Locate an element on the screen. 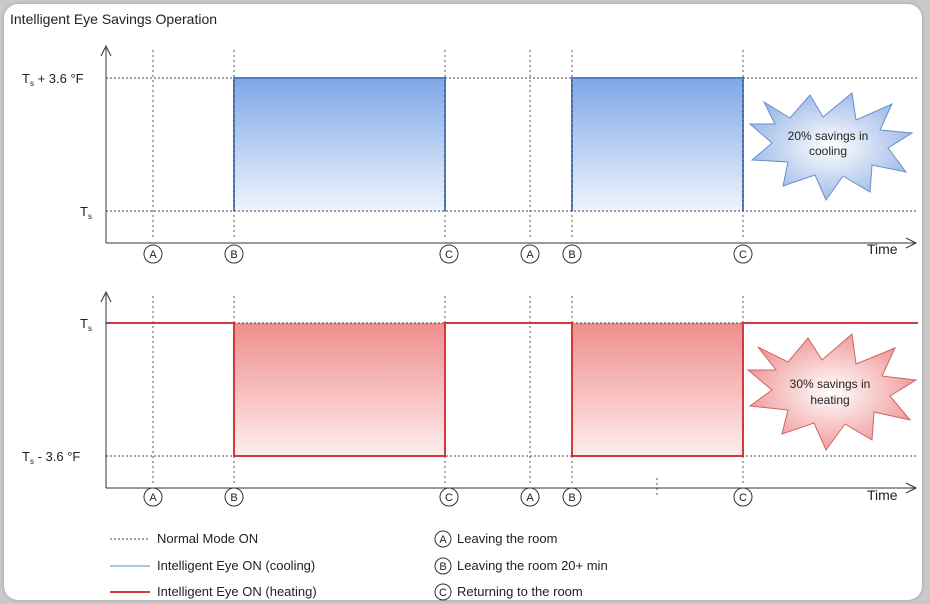  legend-b-label: Leaving the room 20+ min is located at coordinates (532, 565).